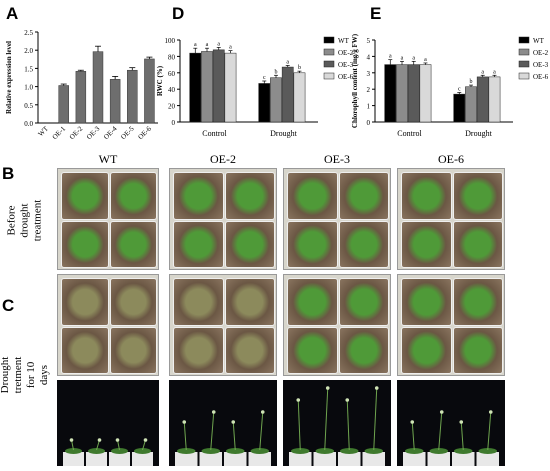 The width and height of the screenshot is (550, 471). Describe the element at coordinates (299, 68) in the screenshot. I see `chart-d-sig-letter: b` at that location.